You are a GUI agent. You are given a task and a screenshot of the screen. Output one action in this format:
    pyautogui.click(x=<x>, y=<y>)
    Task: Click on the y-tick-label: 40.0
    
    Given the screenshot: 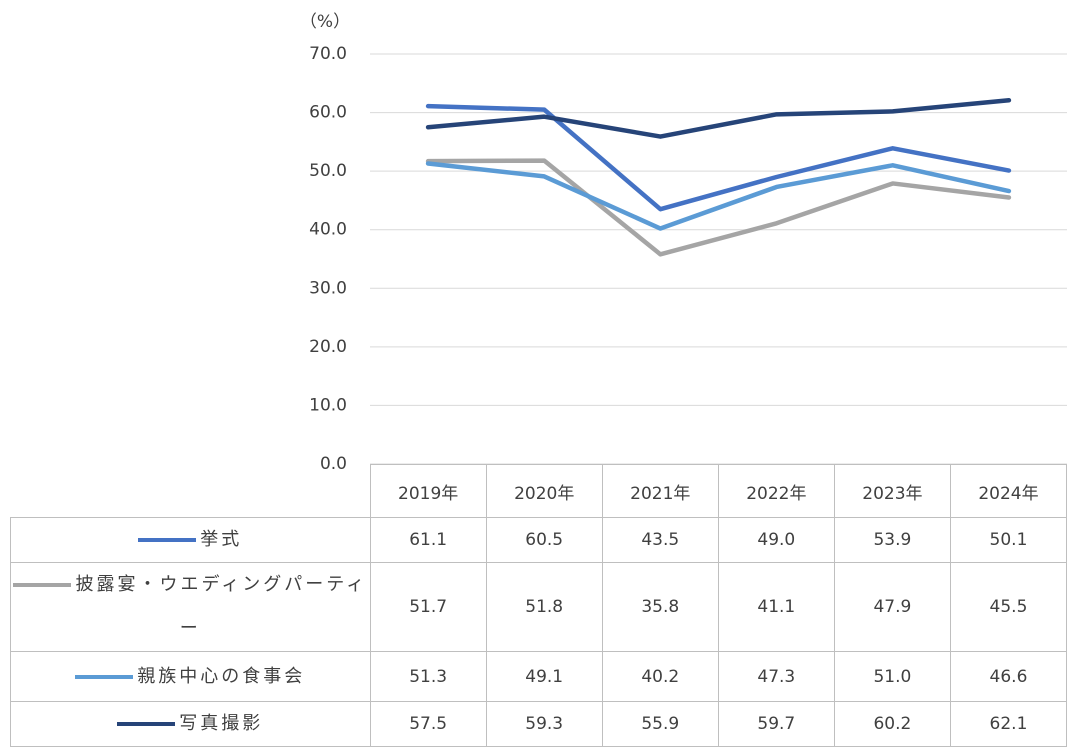 What is the action you would take?
    pyautogui.click(x=328, y=230)
    